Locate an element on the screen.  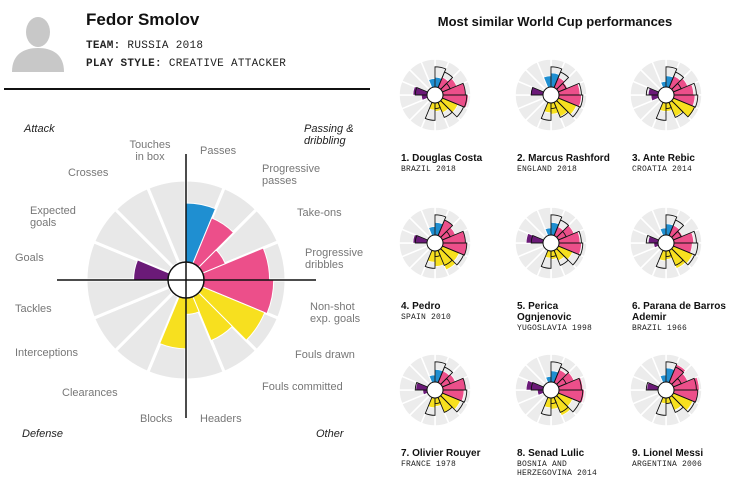
similar-player-name-line: 5. Perica is located at coordinates (538, 306).